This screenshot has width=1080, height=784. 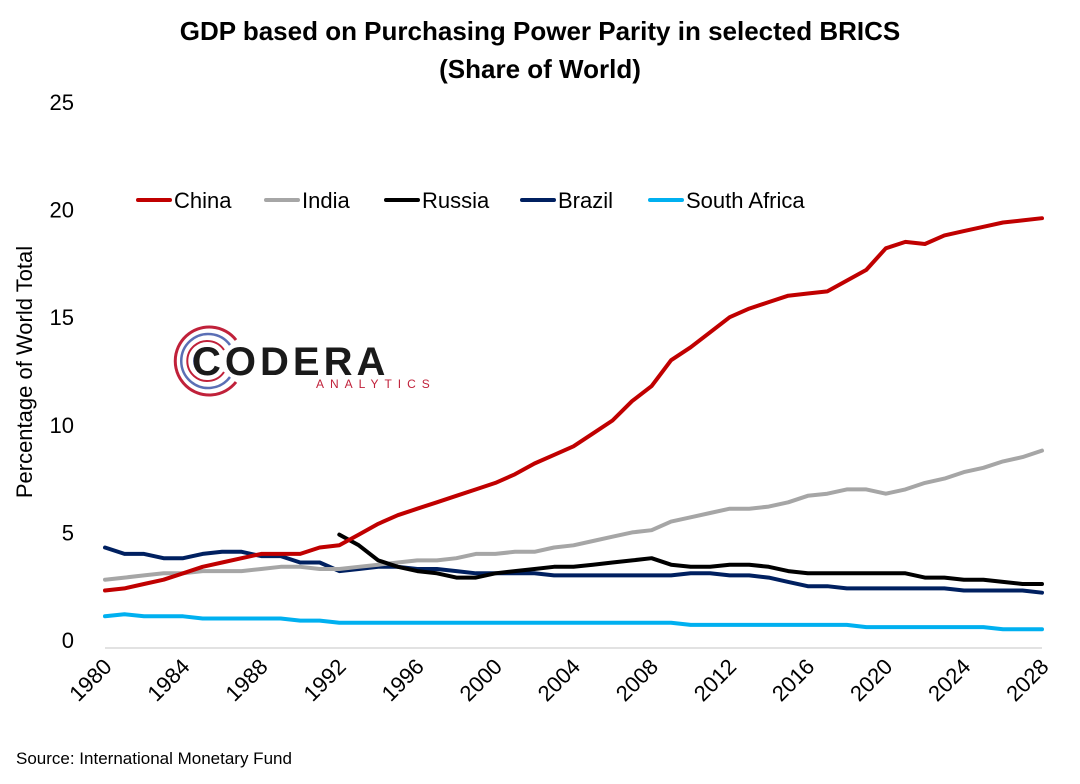 I want to click on legend-item-brazil: Brazil, so click(x=566, y=200).